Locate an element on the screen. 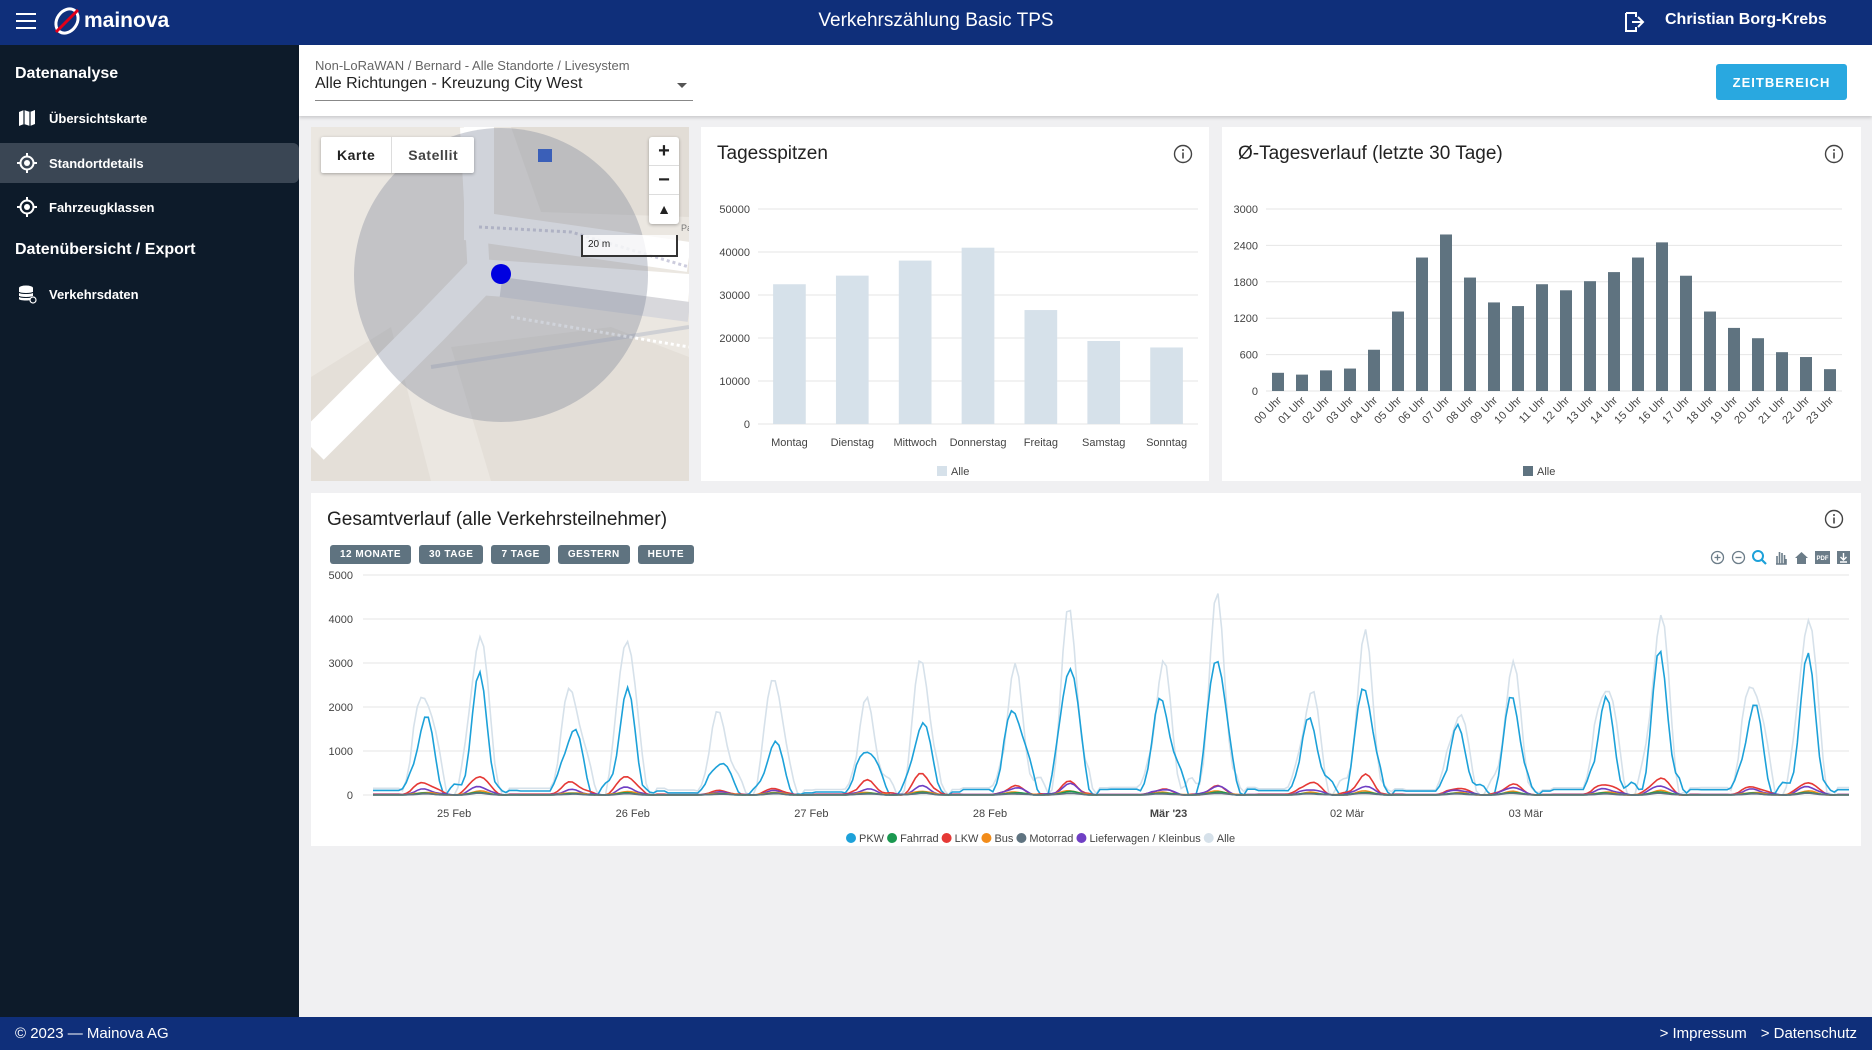  x-tick-label: Mär '23 is located at coordinates (1168, 814).